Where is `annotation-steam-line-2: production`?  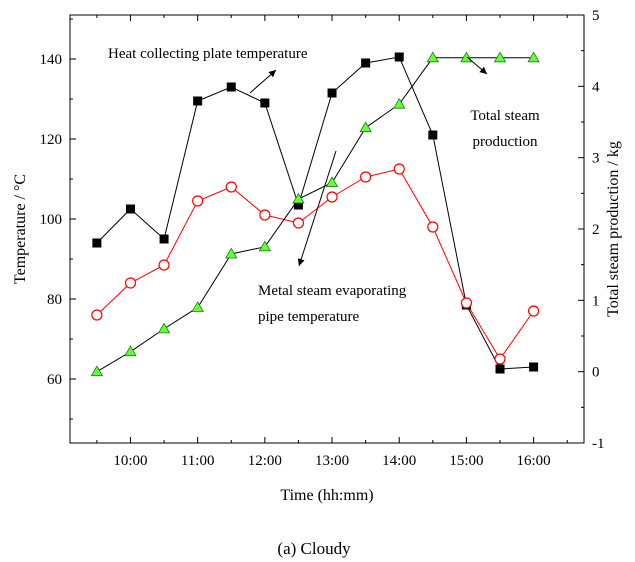
annotation-steam-line-2: production is located at coordinates (505, 142).